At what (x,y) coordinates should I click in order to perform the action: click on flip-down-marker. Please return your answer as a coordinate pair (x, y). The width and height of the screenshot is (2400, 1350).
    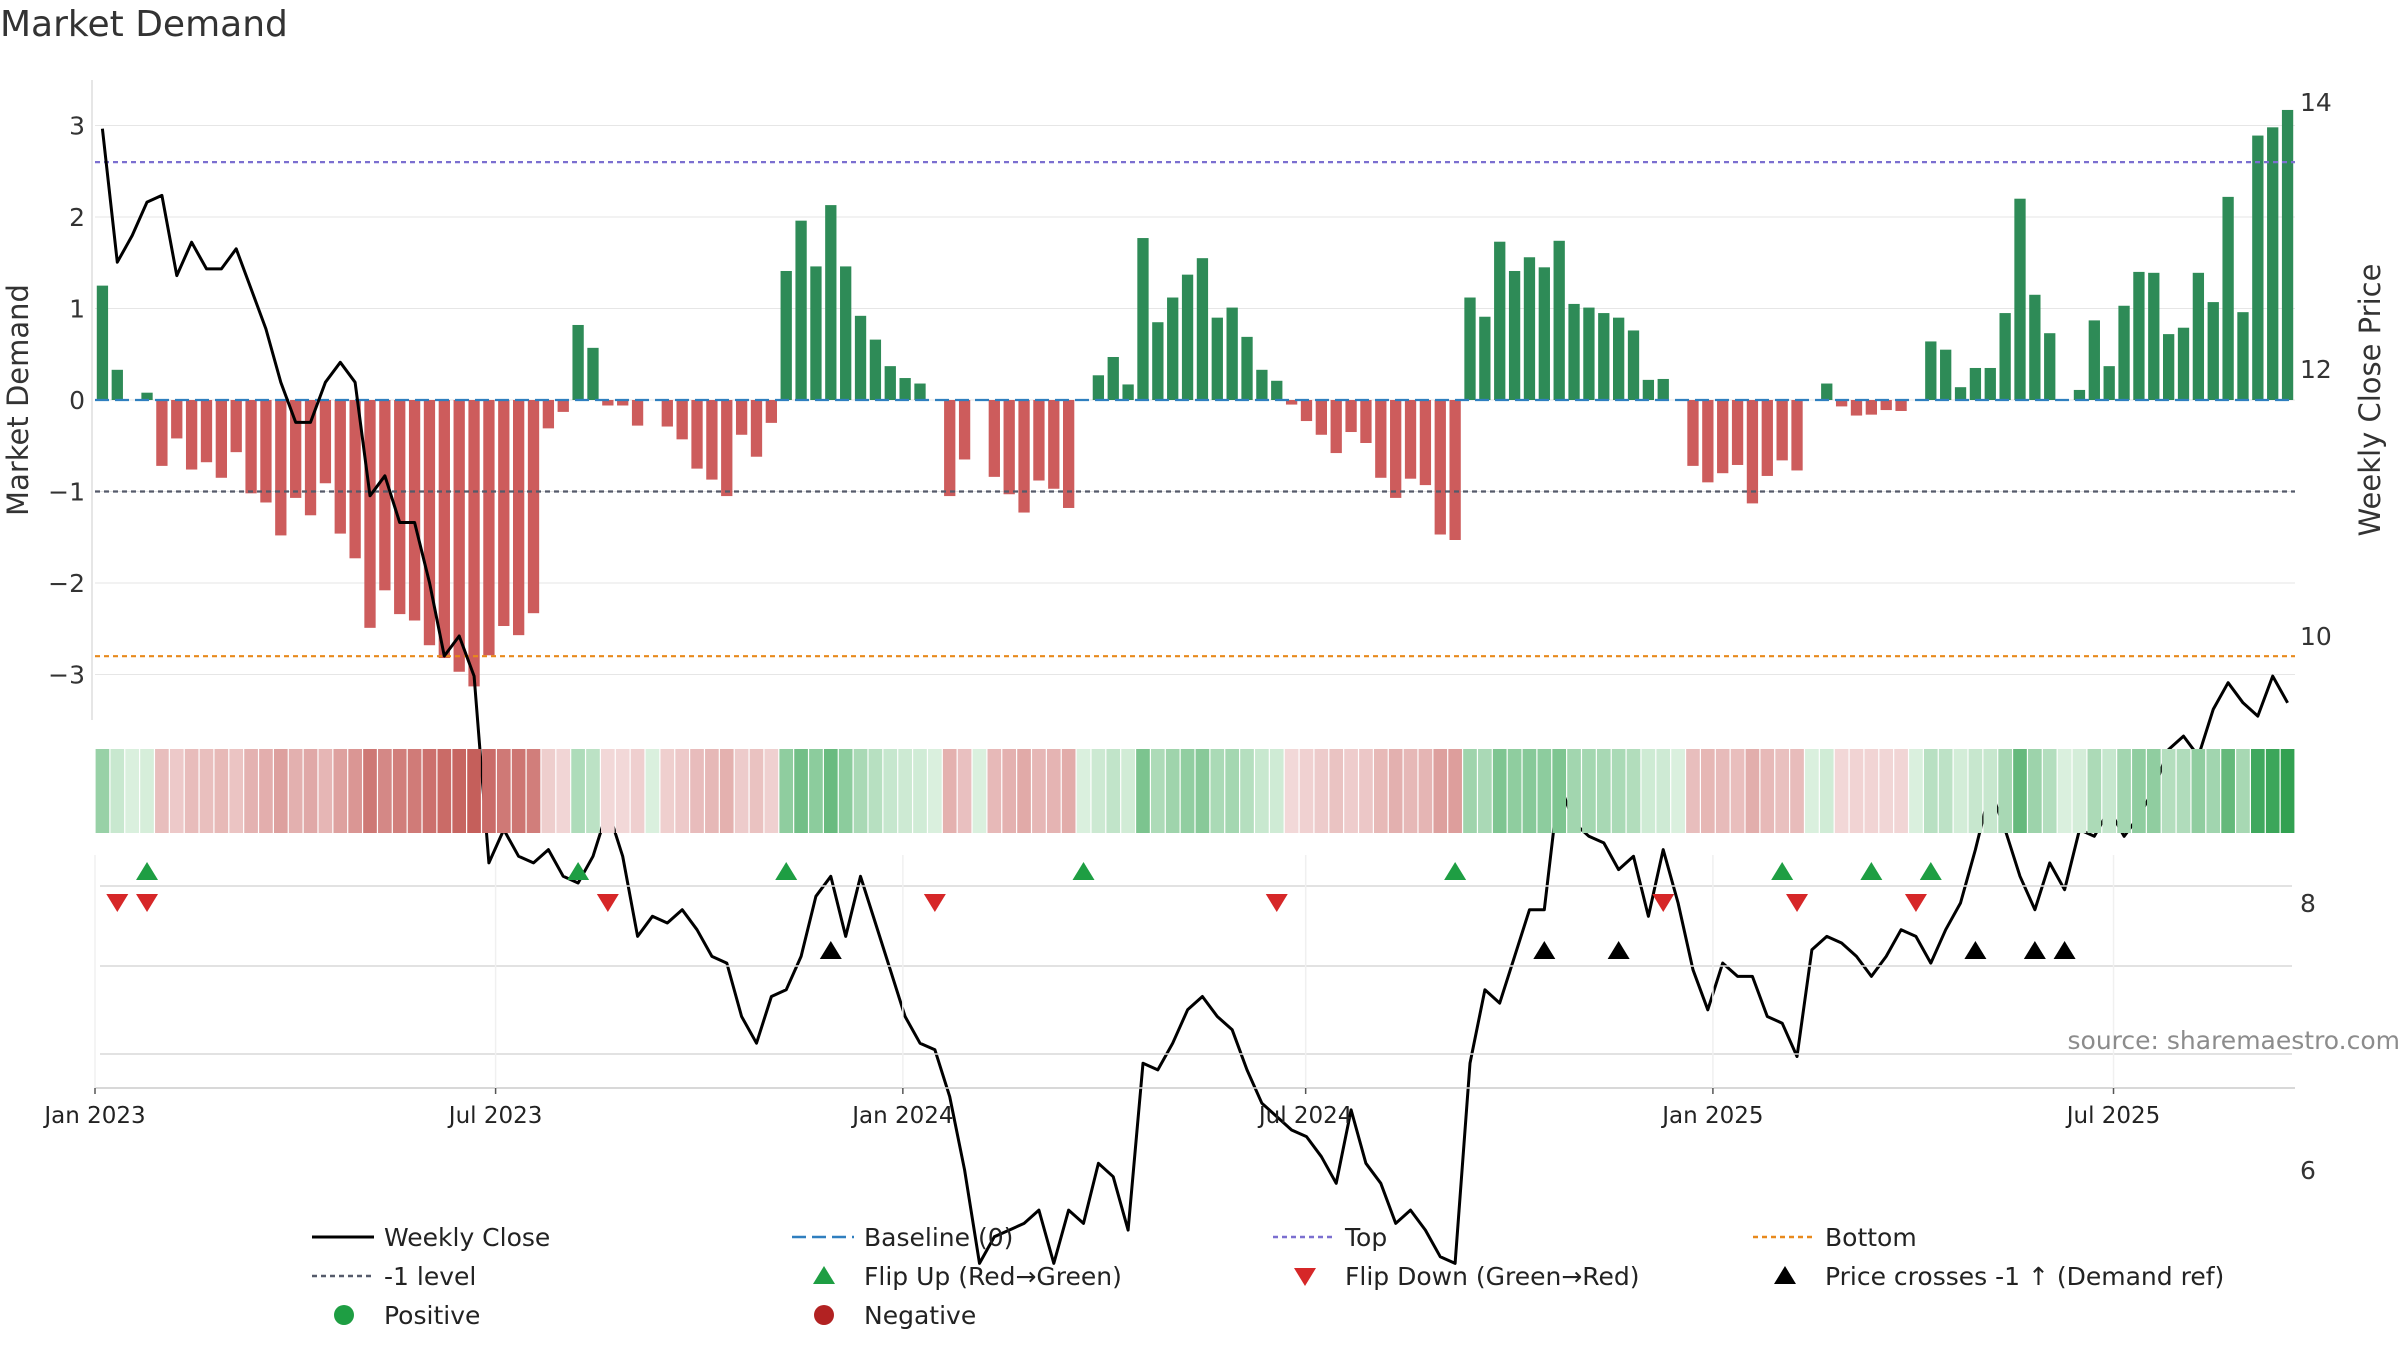
    Looking at the image, I should click on (147, 903).